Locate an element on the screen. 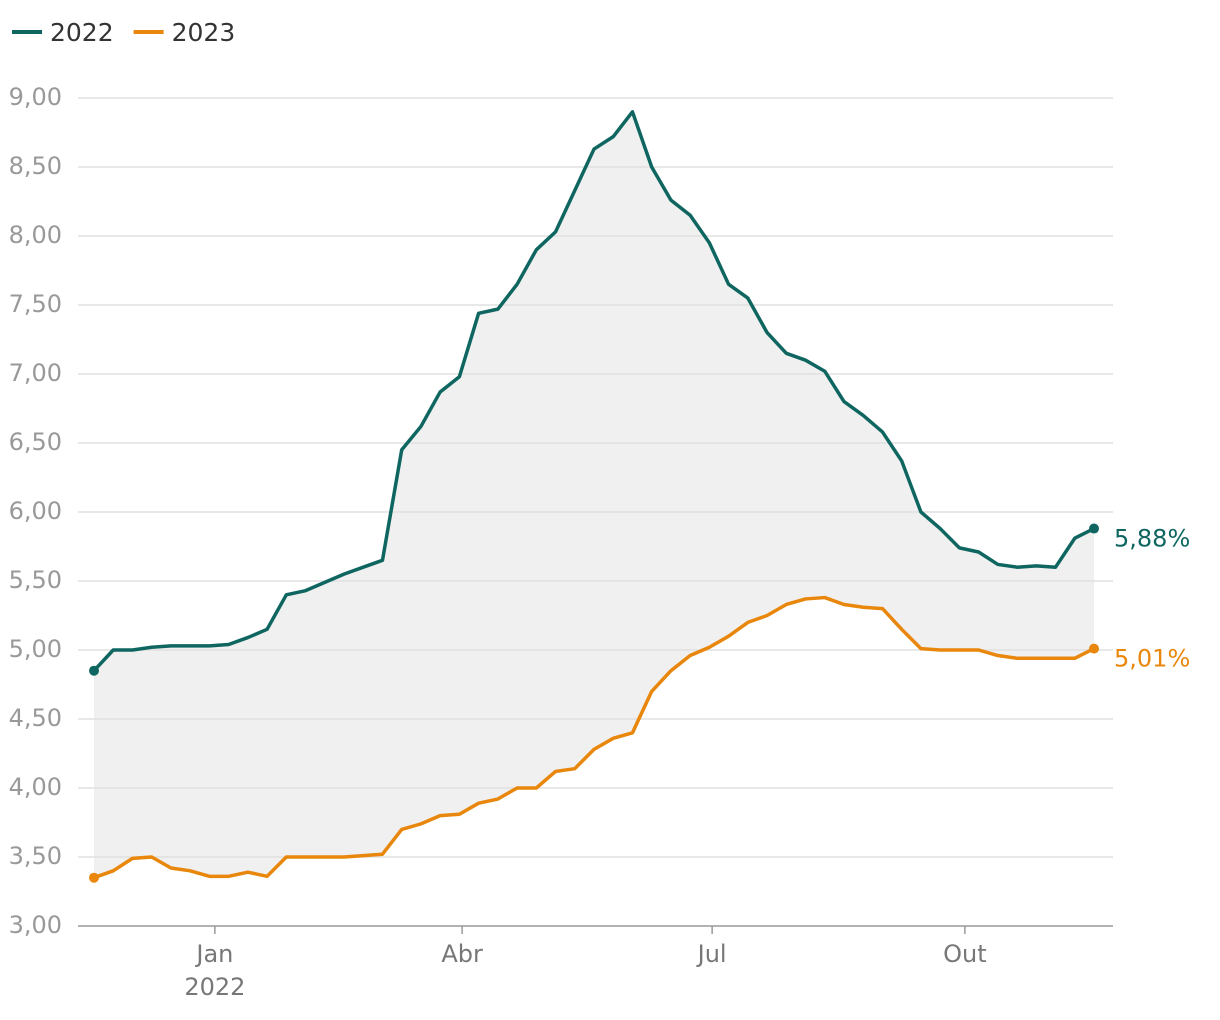  y-tick-label: 8,50 is located at coordinates (35, 166).